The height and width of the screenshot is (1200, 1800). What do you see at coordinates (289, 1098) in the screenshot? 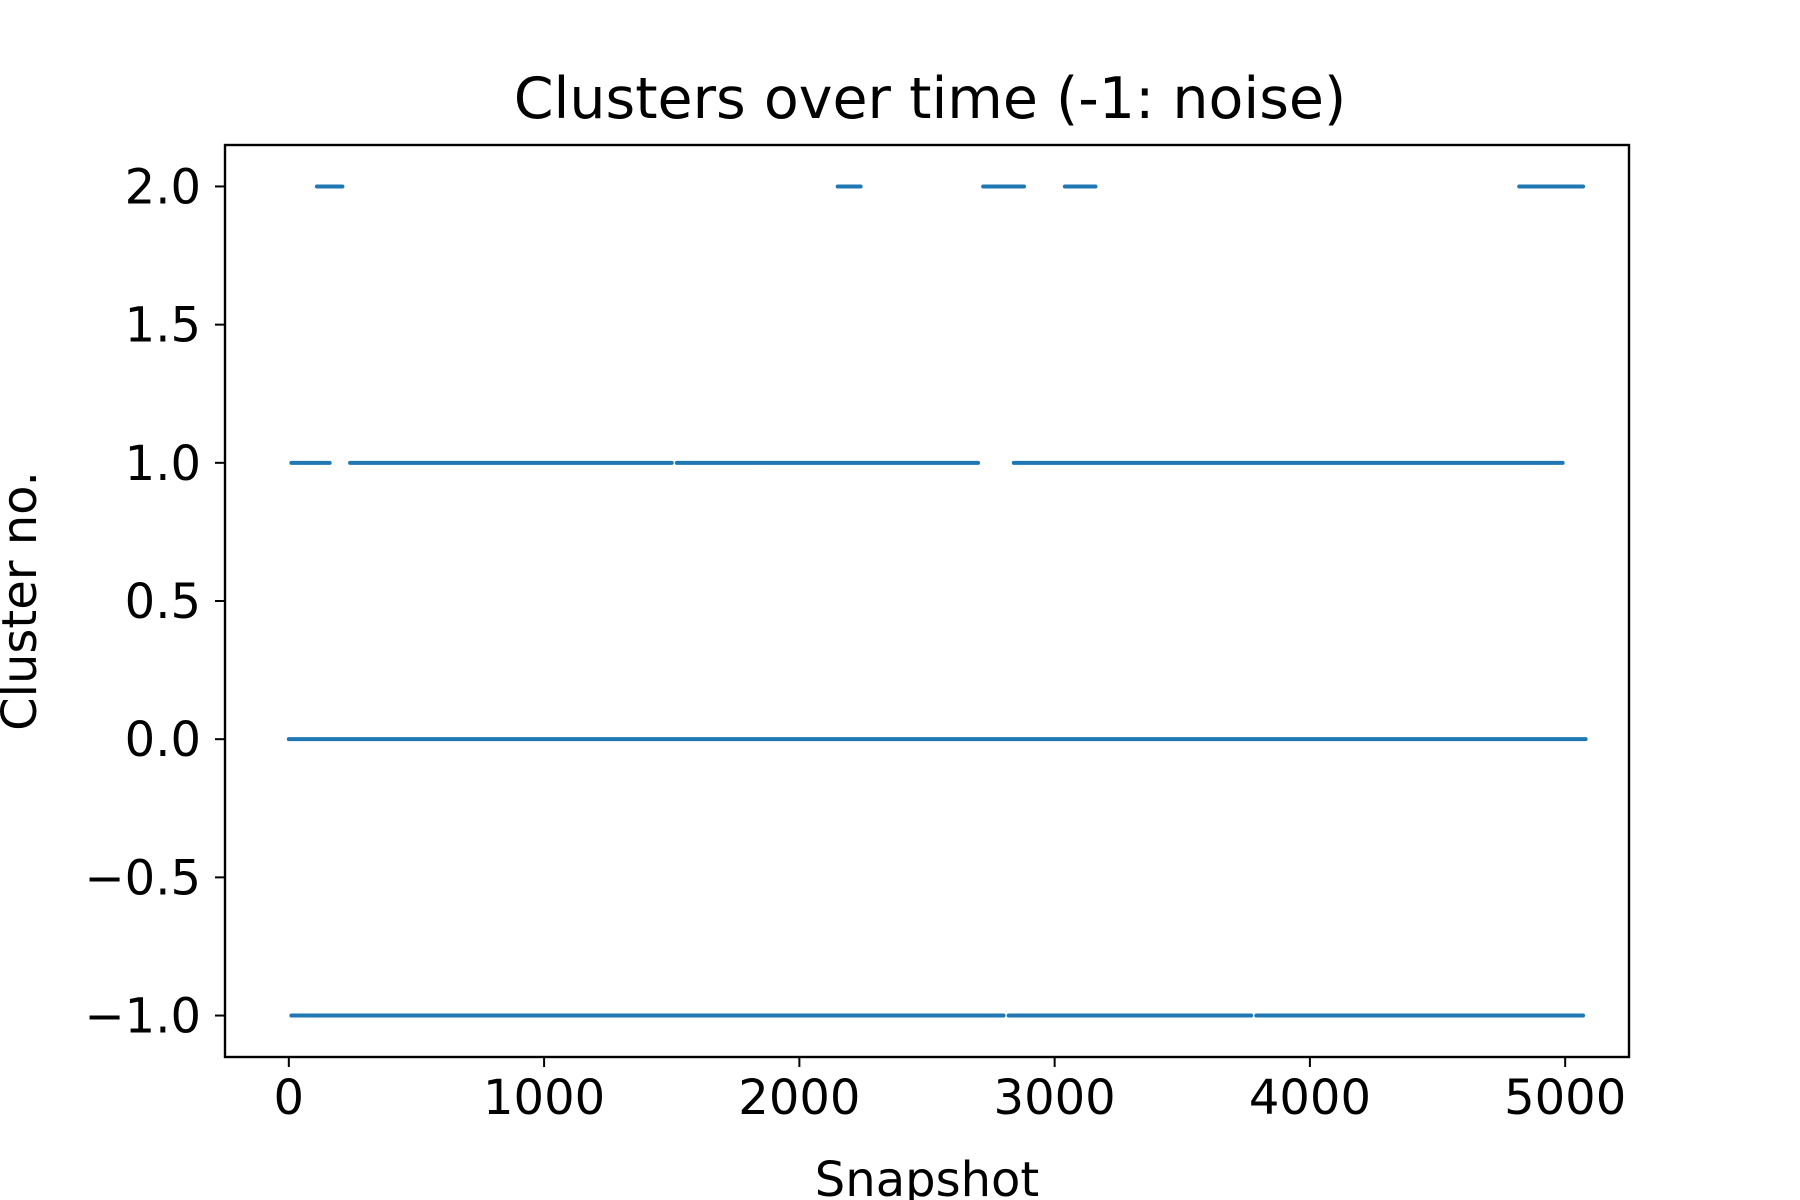
I see `x-tick-label: 0` at bounding box center [289, 1098].